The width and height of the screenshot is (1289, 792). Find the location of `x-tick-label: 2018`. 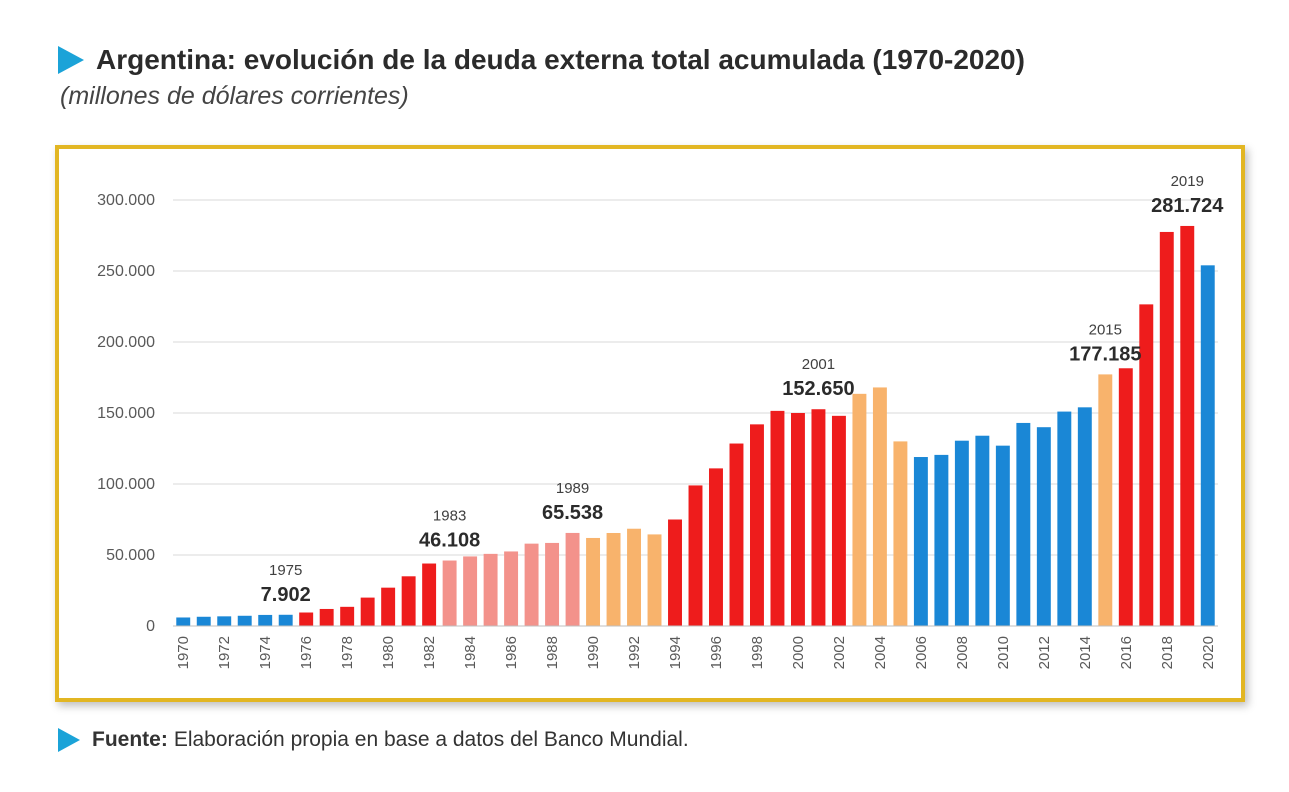

x-tick-label: 2018 is located at coordinates (1167, 652).